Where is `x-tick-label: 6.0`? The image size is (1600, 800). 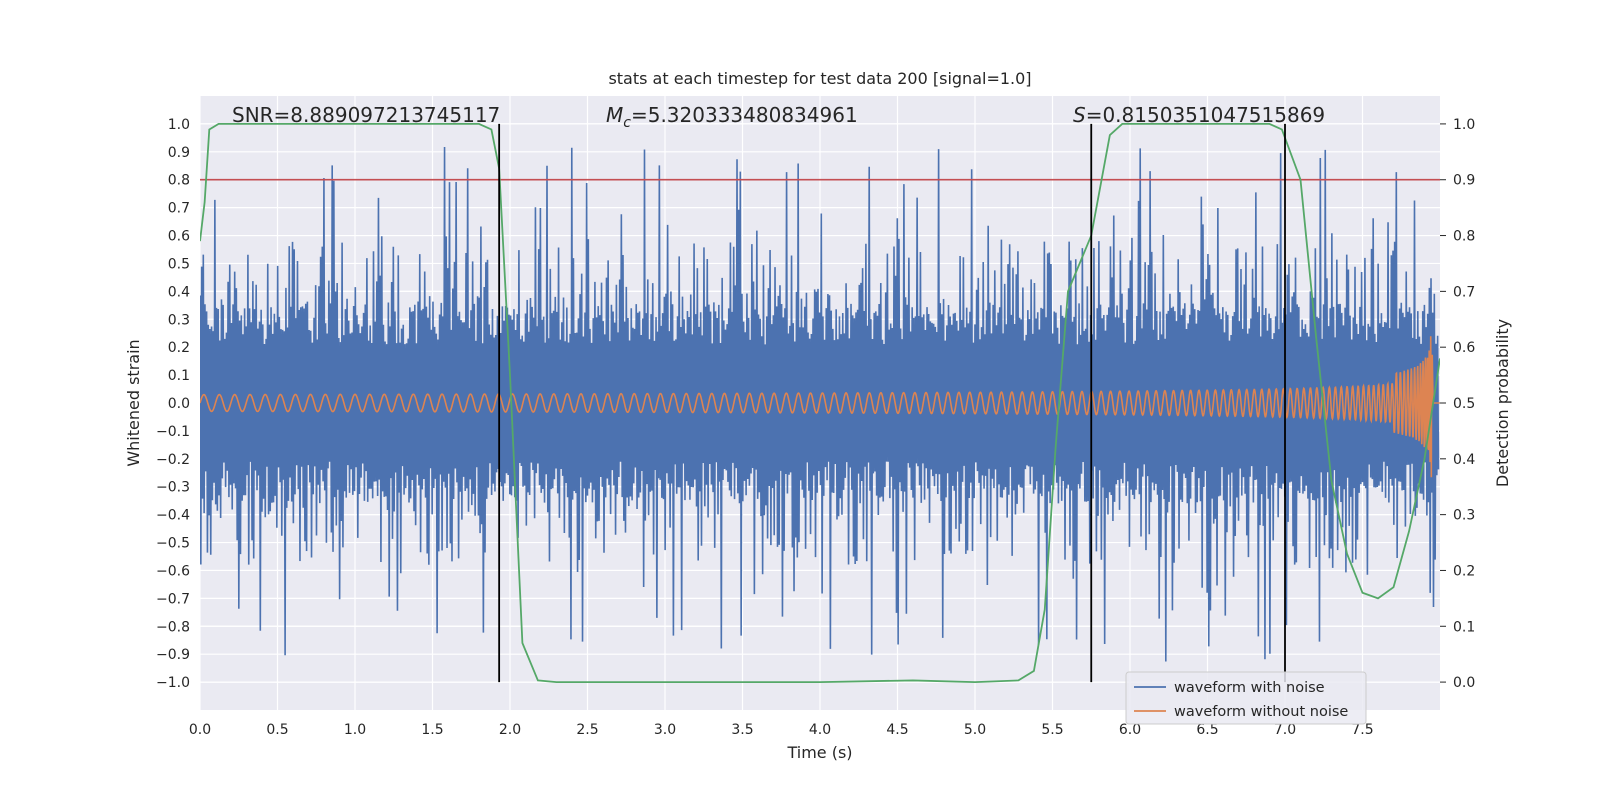 x-tick-label: 6.0 is located at coordinates (1130, 730).